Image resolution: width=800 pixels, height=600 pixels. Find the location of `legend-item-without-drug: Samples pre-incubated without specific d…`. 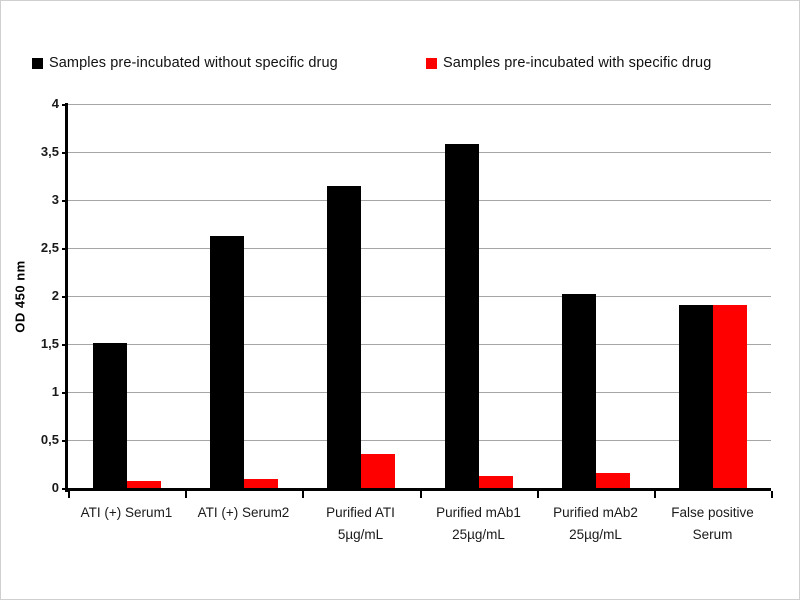

legend-item-without-drug: Samples pre-incubated without specific d… is located at coordinates (185, 63).